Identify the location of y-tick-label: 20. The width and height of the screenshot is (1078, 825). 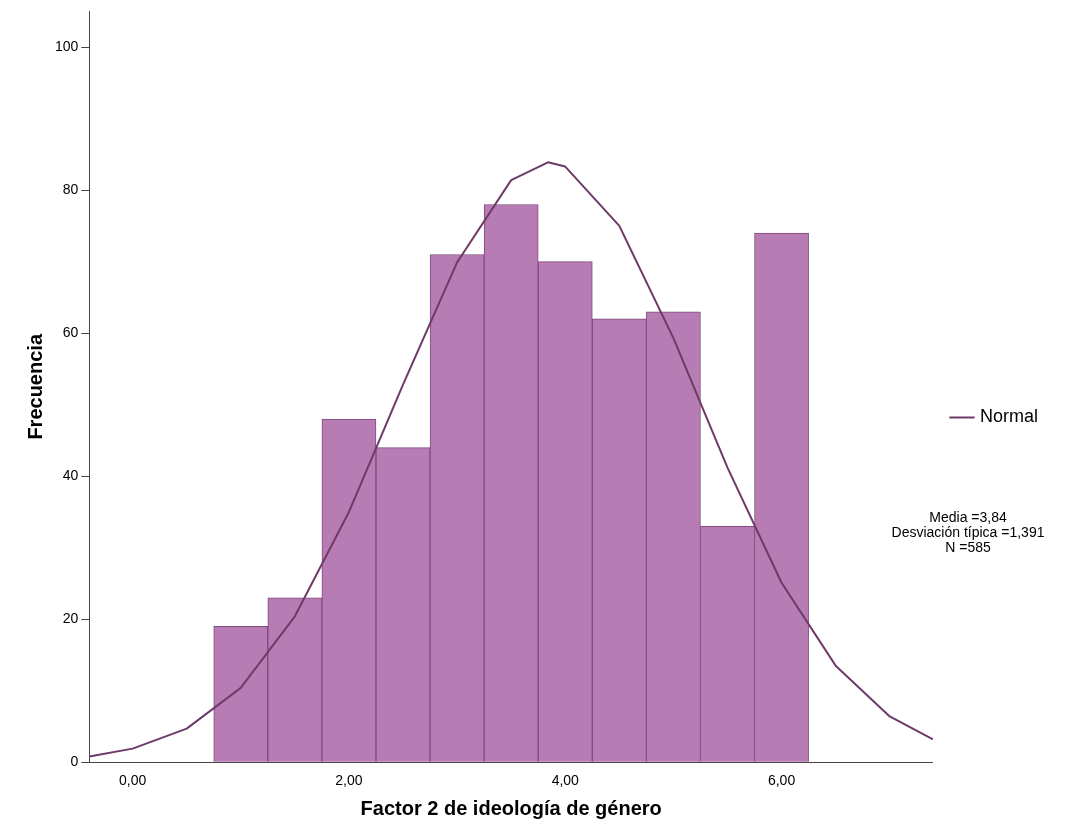
(70, 618).